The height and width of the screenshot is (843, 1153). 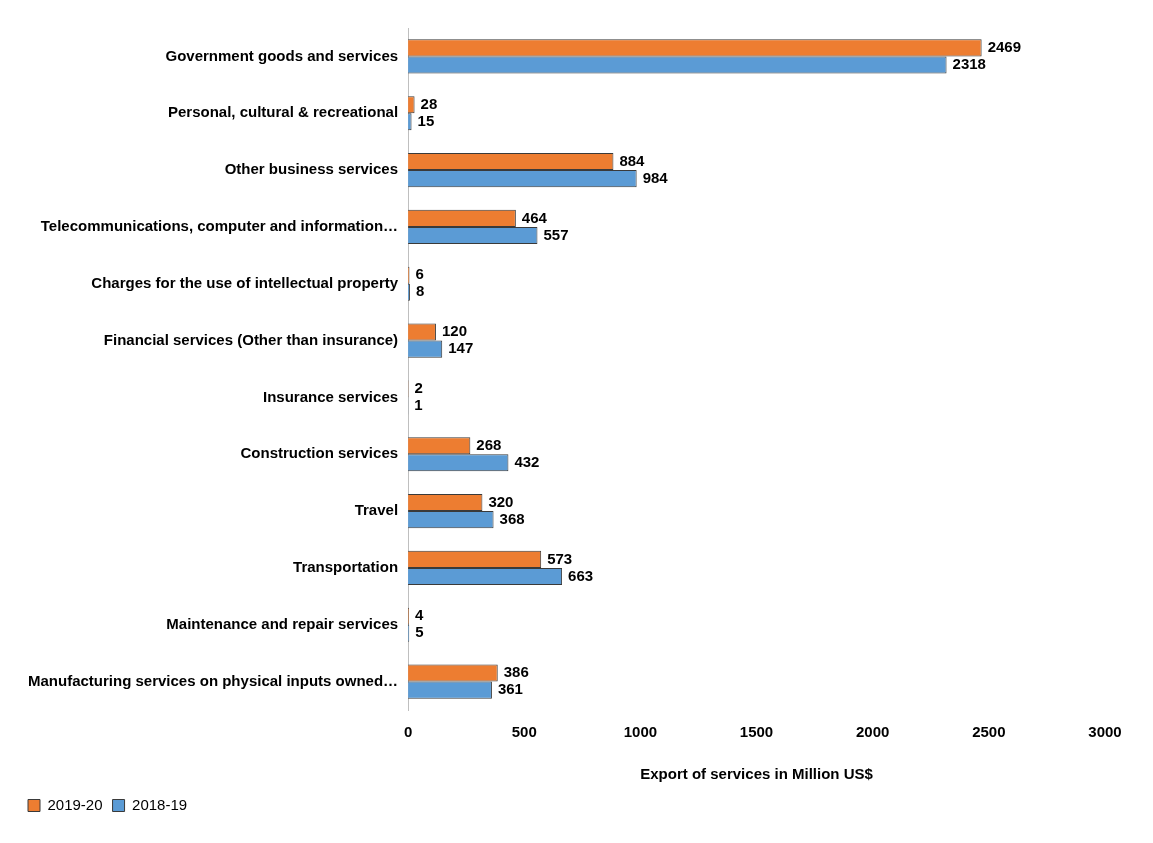 I want to click on data-label: 28, so click(x=429, y=103).